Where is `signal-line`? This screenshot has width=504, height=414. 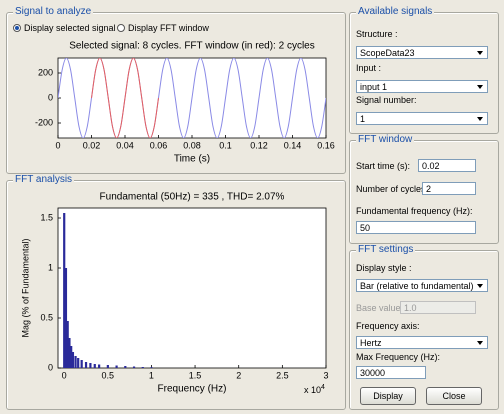 signal-line is located at coordinates (125, 98).